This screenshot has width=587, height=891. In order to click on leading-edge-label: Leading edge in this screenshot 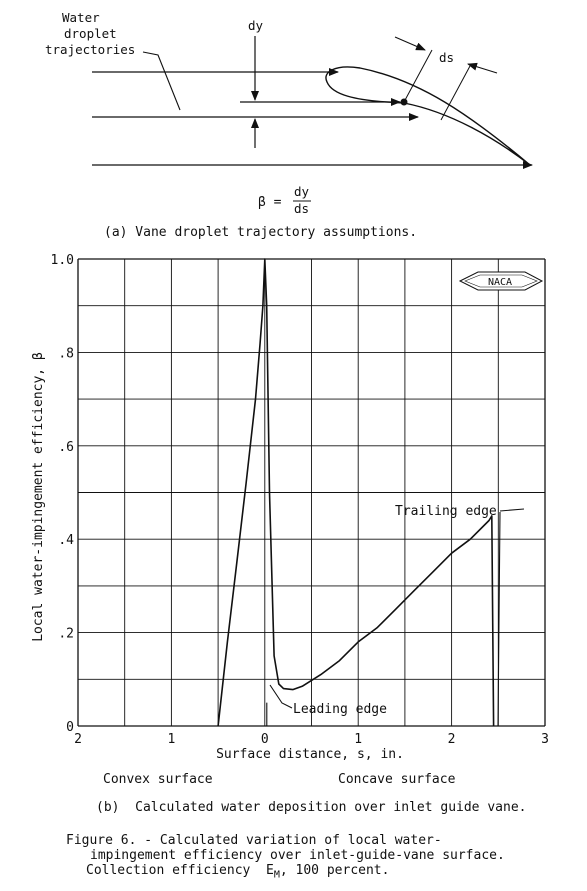, I will do `click(340, 709)`.